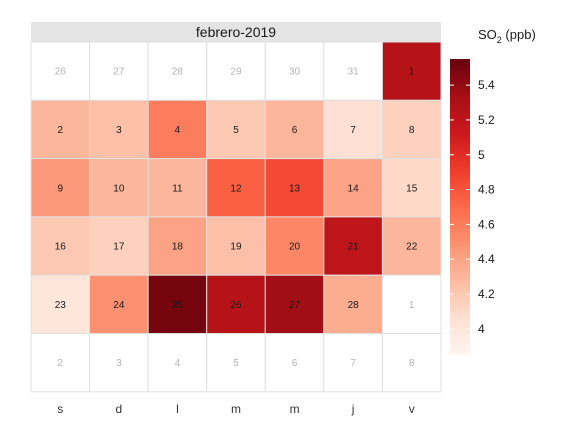 The image size is (564, 444). I want to click on legend-tick-label: 5.4, so click(486, 85).